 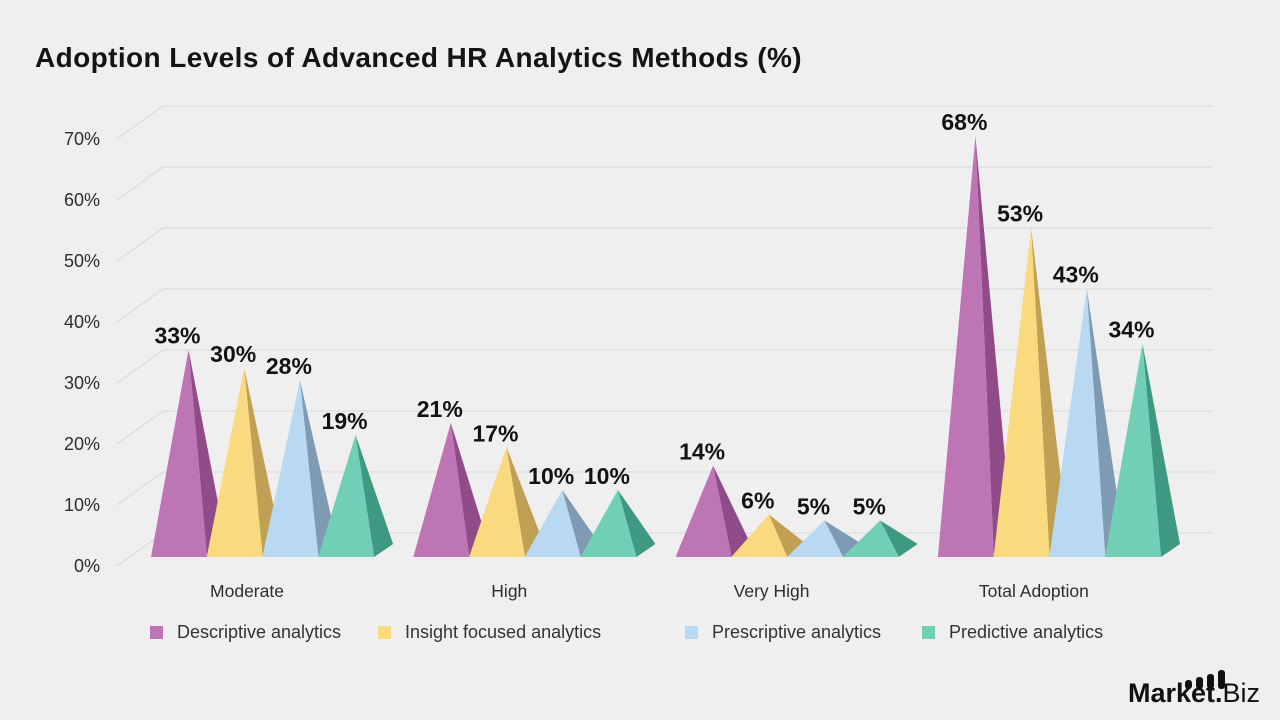 I want to click on y-axis-tick-label: 20%, so click(x=82, y=444).